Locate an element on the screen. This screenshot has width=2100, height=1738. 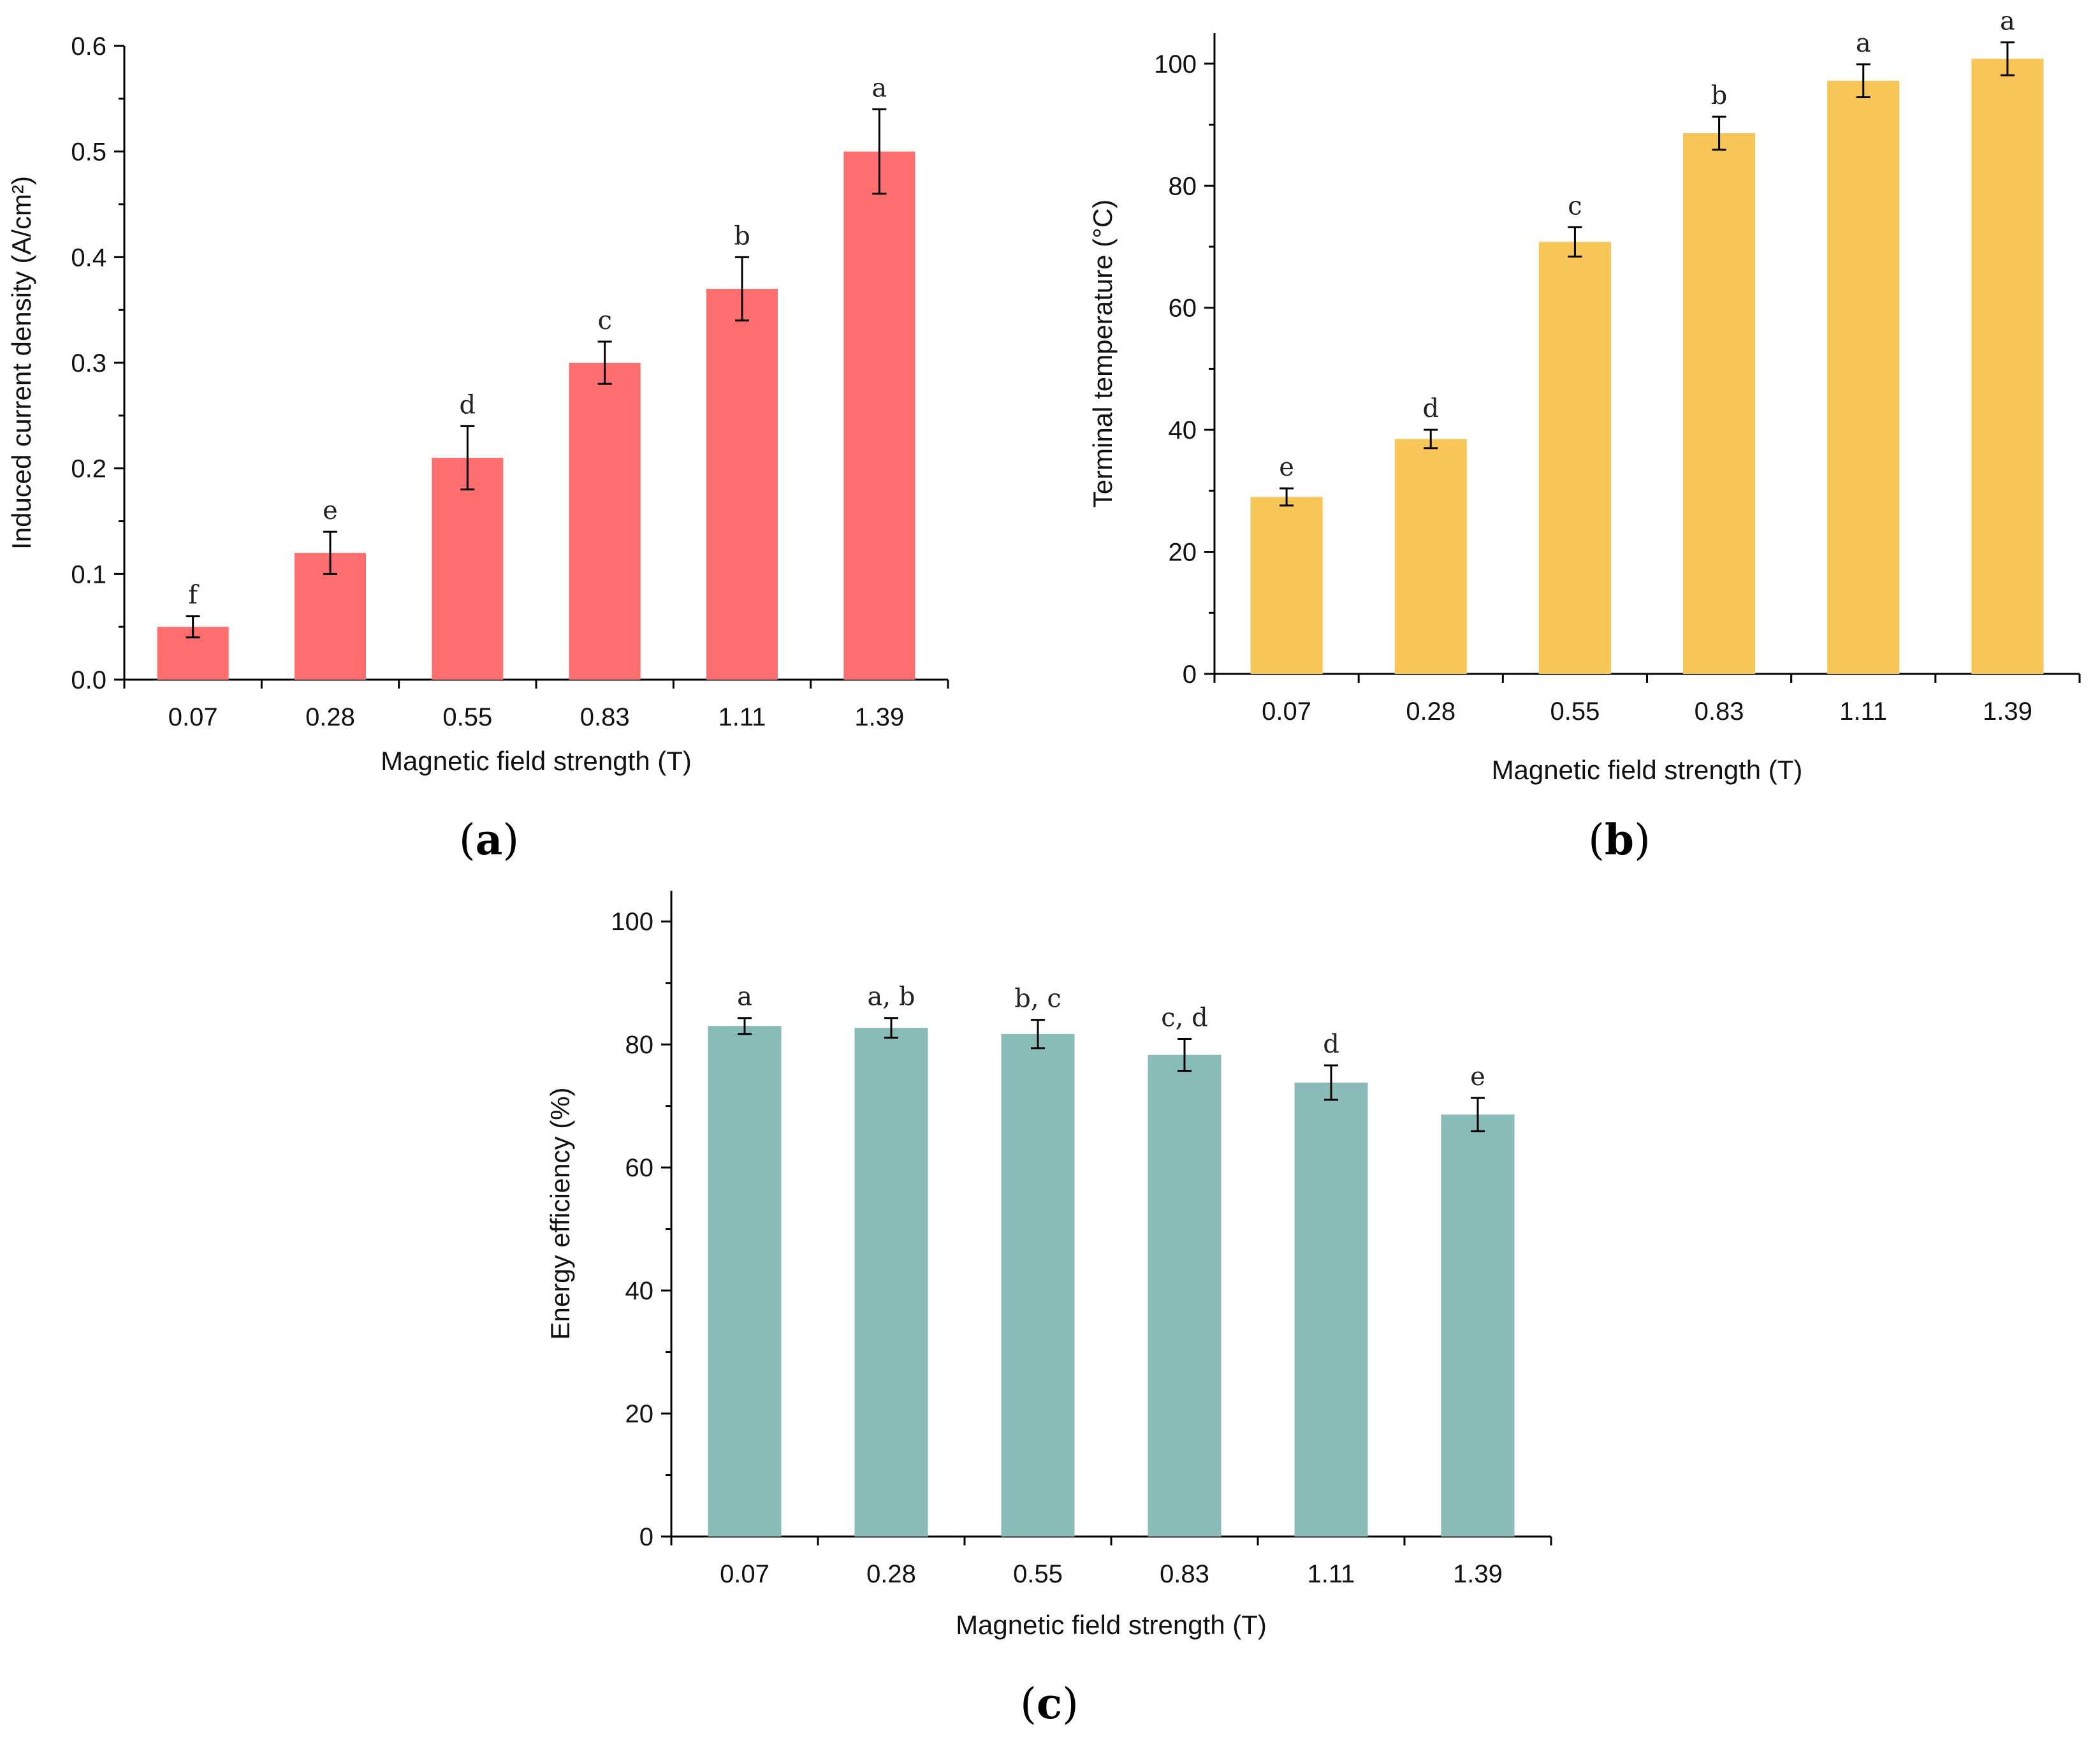
y-tick-label: 0.6 is located at coordinates (88, 47).